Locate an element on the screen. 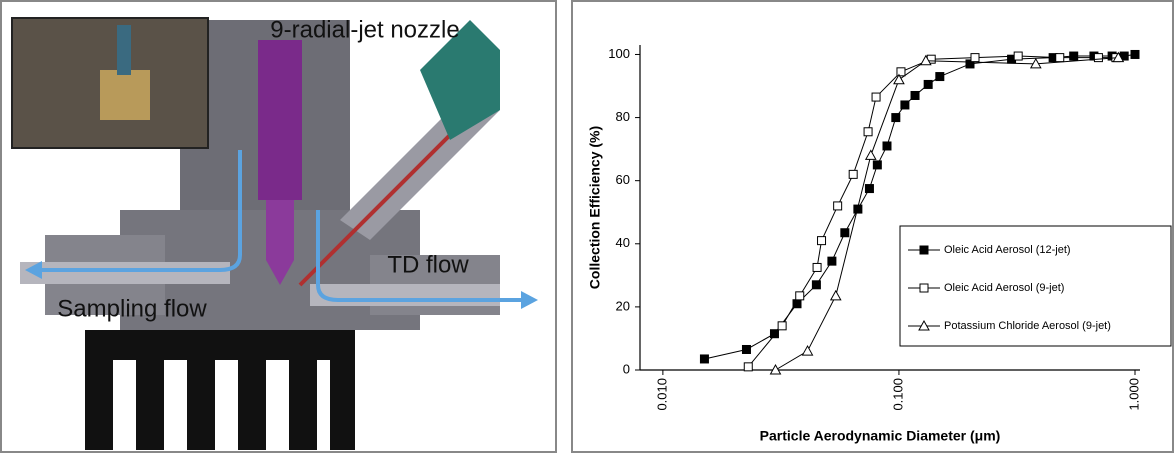 The width and height of the screenshot is (1174, 453). legend-box is located at coordinates (1035, 286).